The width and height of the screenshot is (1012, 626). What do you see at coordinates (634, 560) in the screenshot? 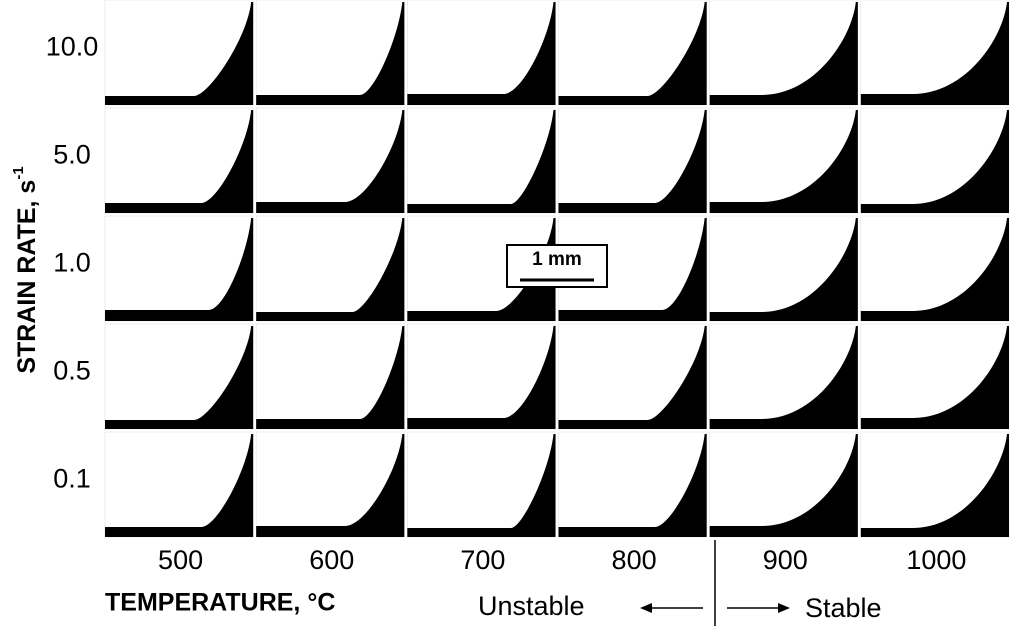
I see `column-label: 800` at bounding box center [634, 560].